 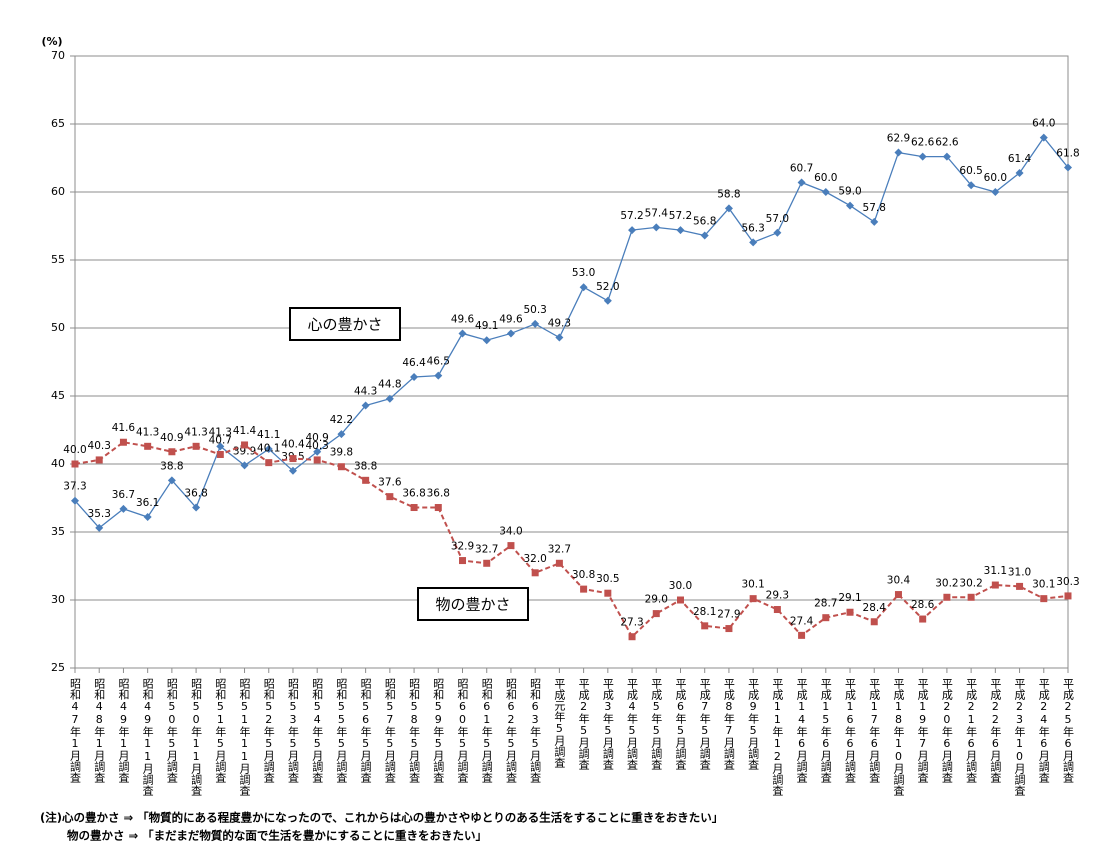 I want to click on data-label: 56.3, so click(x=752, y=228).